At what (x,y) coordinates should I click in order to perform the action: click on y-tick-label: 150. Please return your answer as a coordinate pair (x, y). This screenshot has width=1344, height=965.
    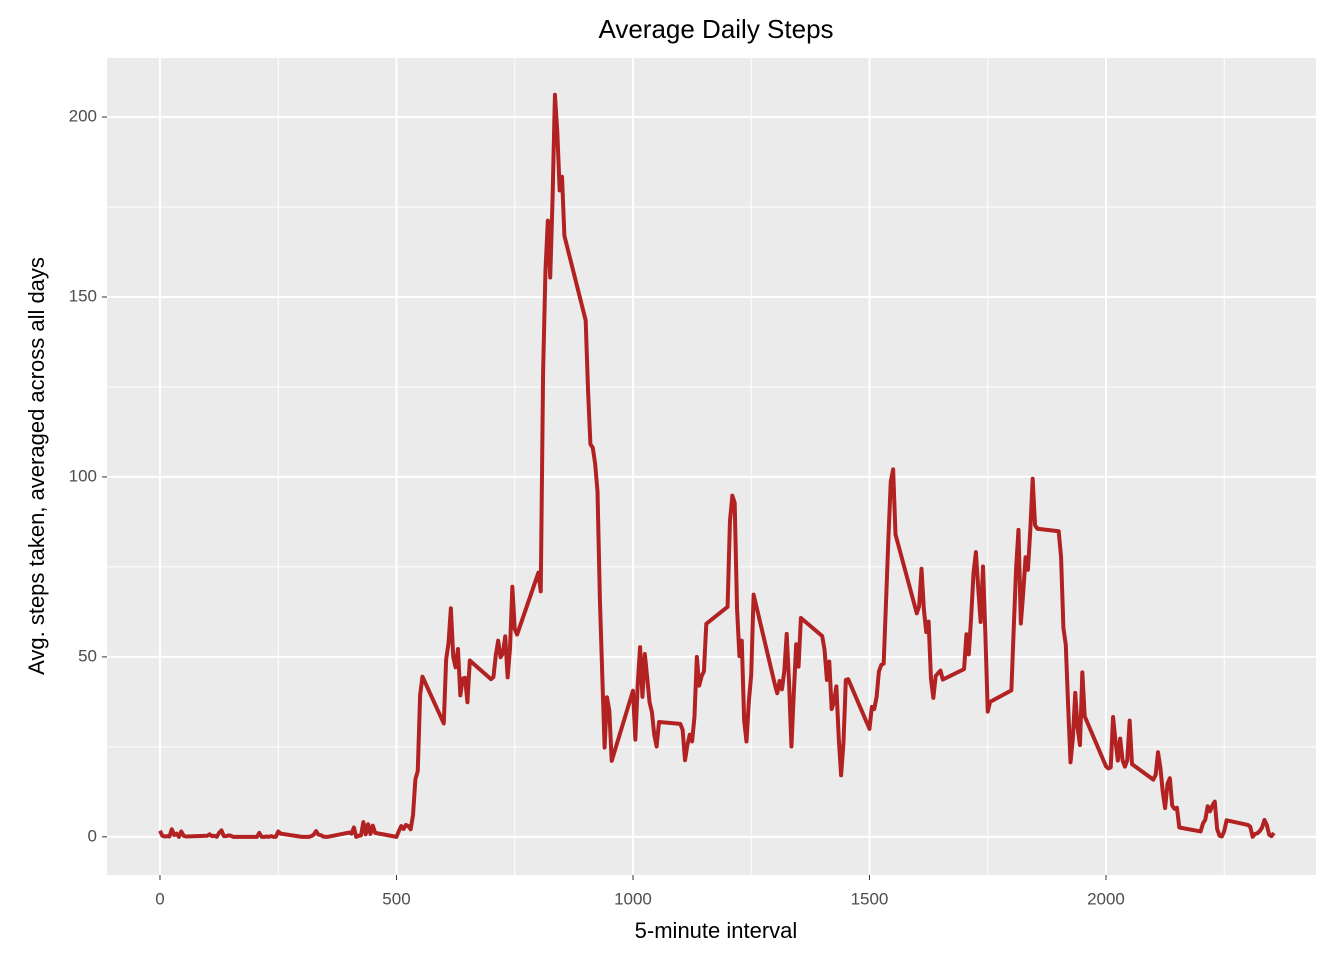
    Looking at the image, I should click on (83, 295).